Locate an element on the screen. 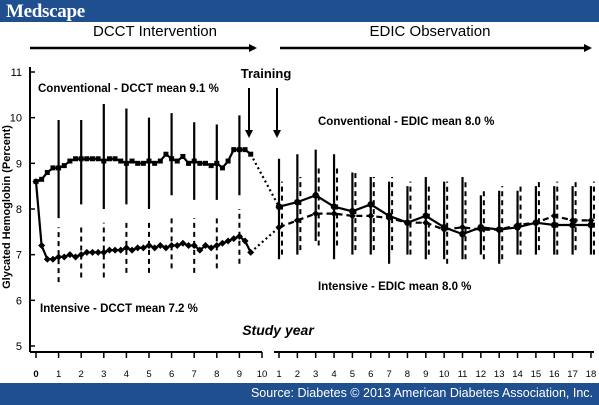 This screenshot has height=405, width=599. x-tick-label-edic: 2 is located at coordinates (297, 374).